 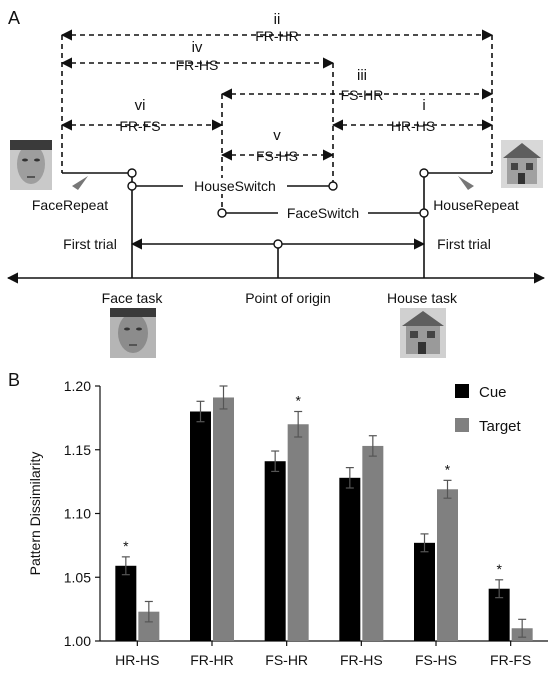 I want to click on bar-target-fs-hs, so click(x=447, y=565).